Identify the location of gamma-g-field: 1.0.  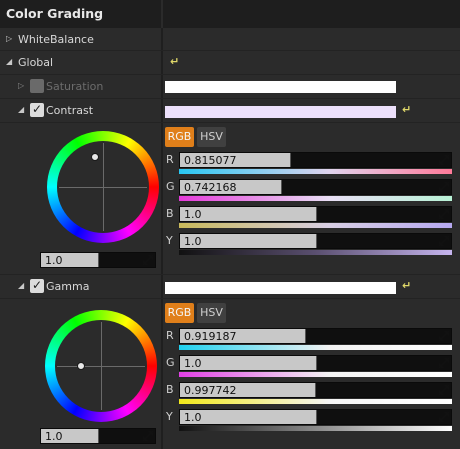
(315, 363).